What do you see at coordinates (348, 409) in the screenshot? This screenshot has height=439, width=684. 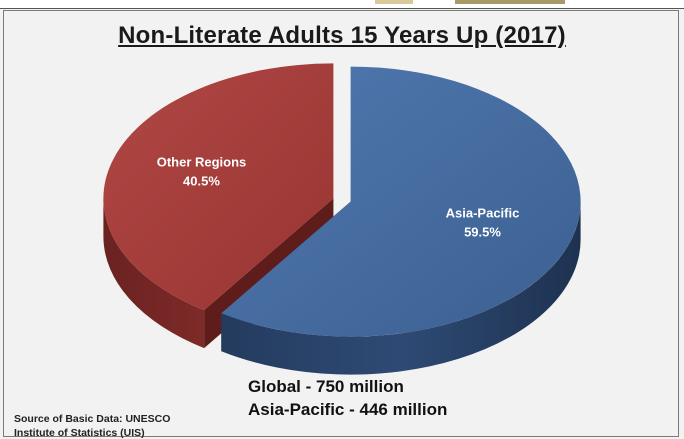 I see `asia-total-note: Asia-Pacific - 446 million` at bounding box center [348, 409].